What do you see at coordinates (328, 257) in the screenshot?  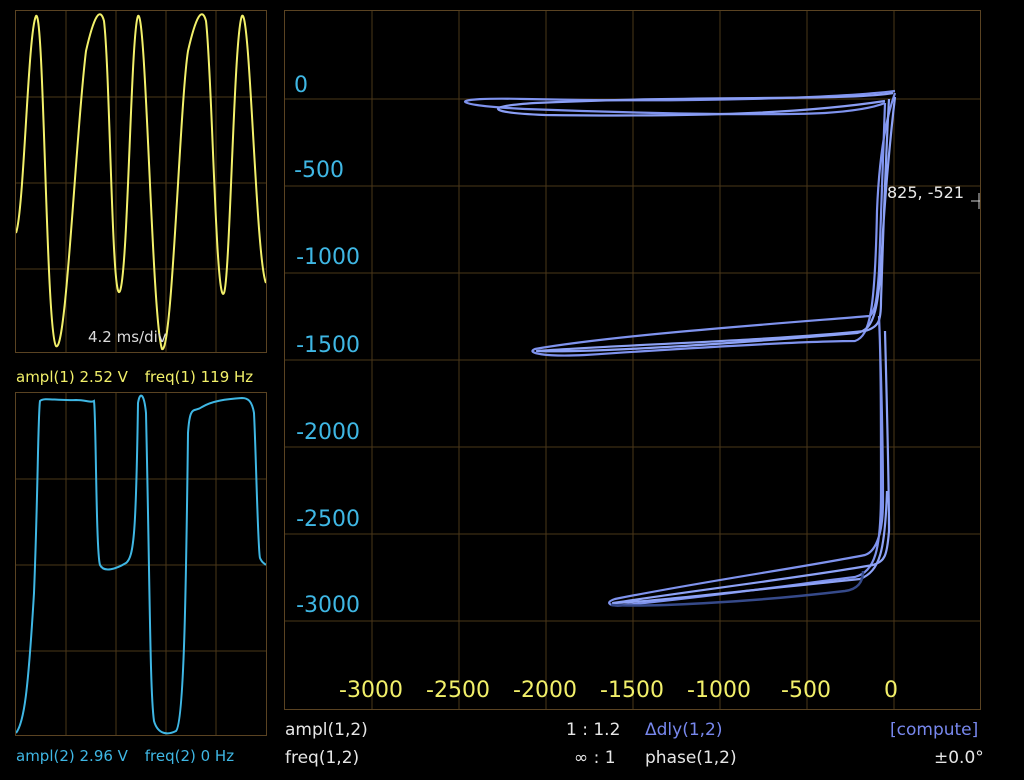 I see `y-tick-2: -1000` at bounding box center [328, 257].